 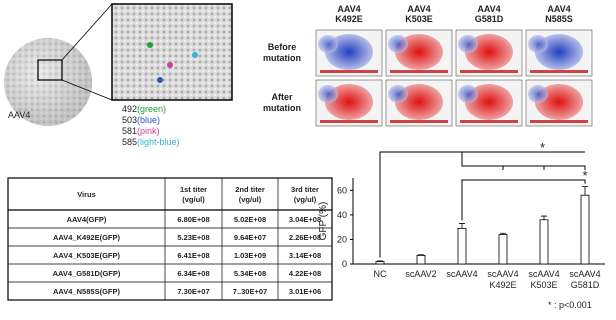 What do you see at coordinates (250, 255) in the screenshot?
I see `table-cell: 1.03E+09` at bounding box center [250, 255].